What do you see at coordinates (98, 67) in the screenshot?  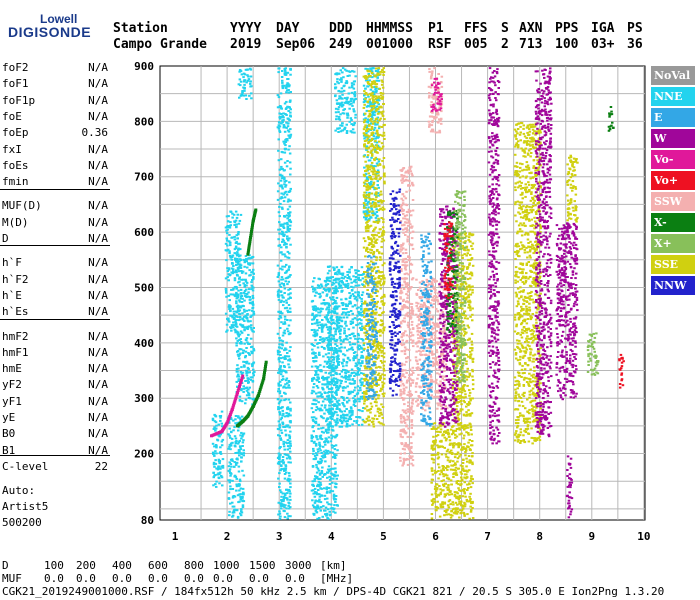 I see `parameter-value: N/A` at bounding box center [98, 67].